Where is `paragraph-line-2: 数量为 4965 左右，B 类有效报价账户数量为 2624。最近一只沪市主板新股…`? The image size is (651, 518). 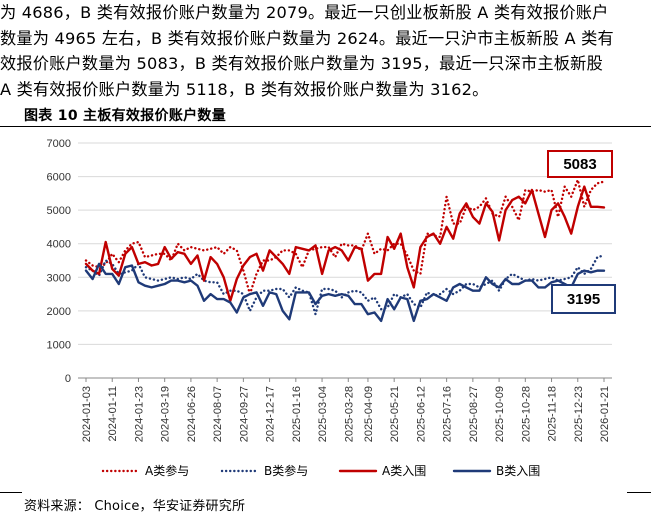
paragraph-line-2: 数量为 4965 左右，B 类有效报价账户数量为 2624。最近一只沪市主板新股… is located at coordinates (307, 38).